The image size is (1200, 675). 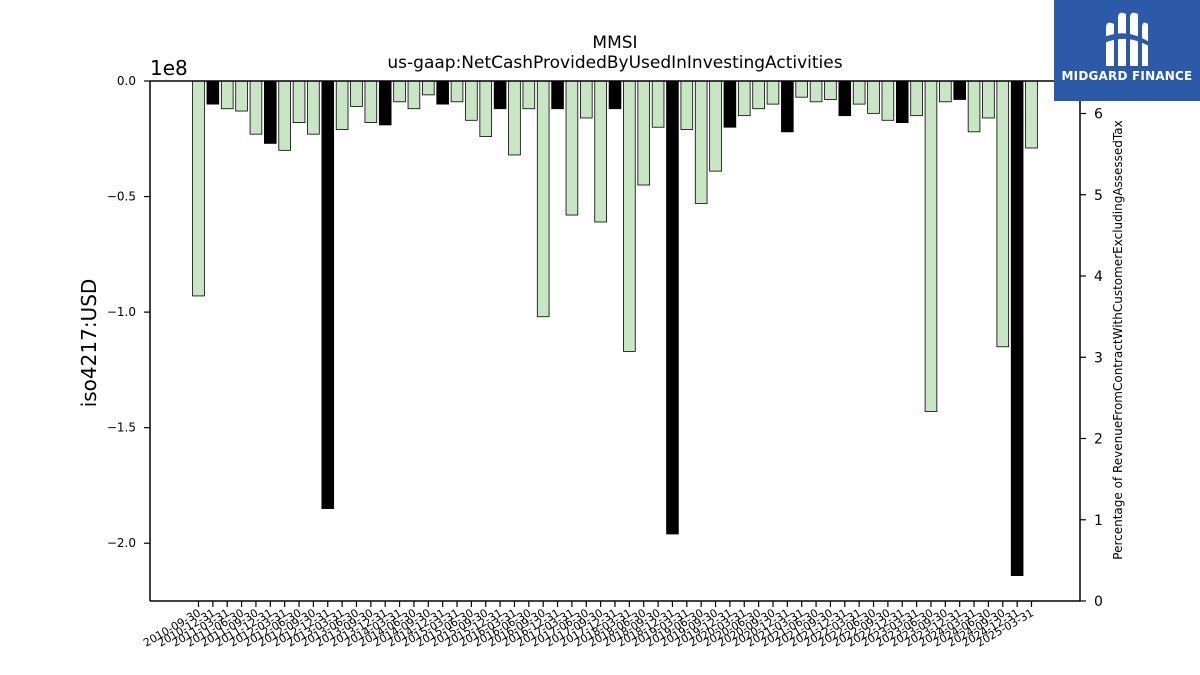 I want to click on y-tick-label: −1.5, so click(x=121, y=428).